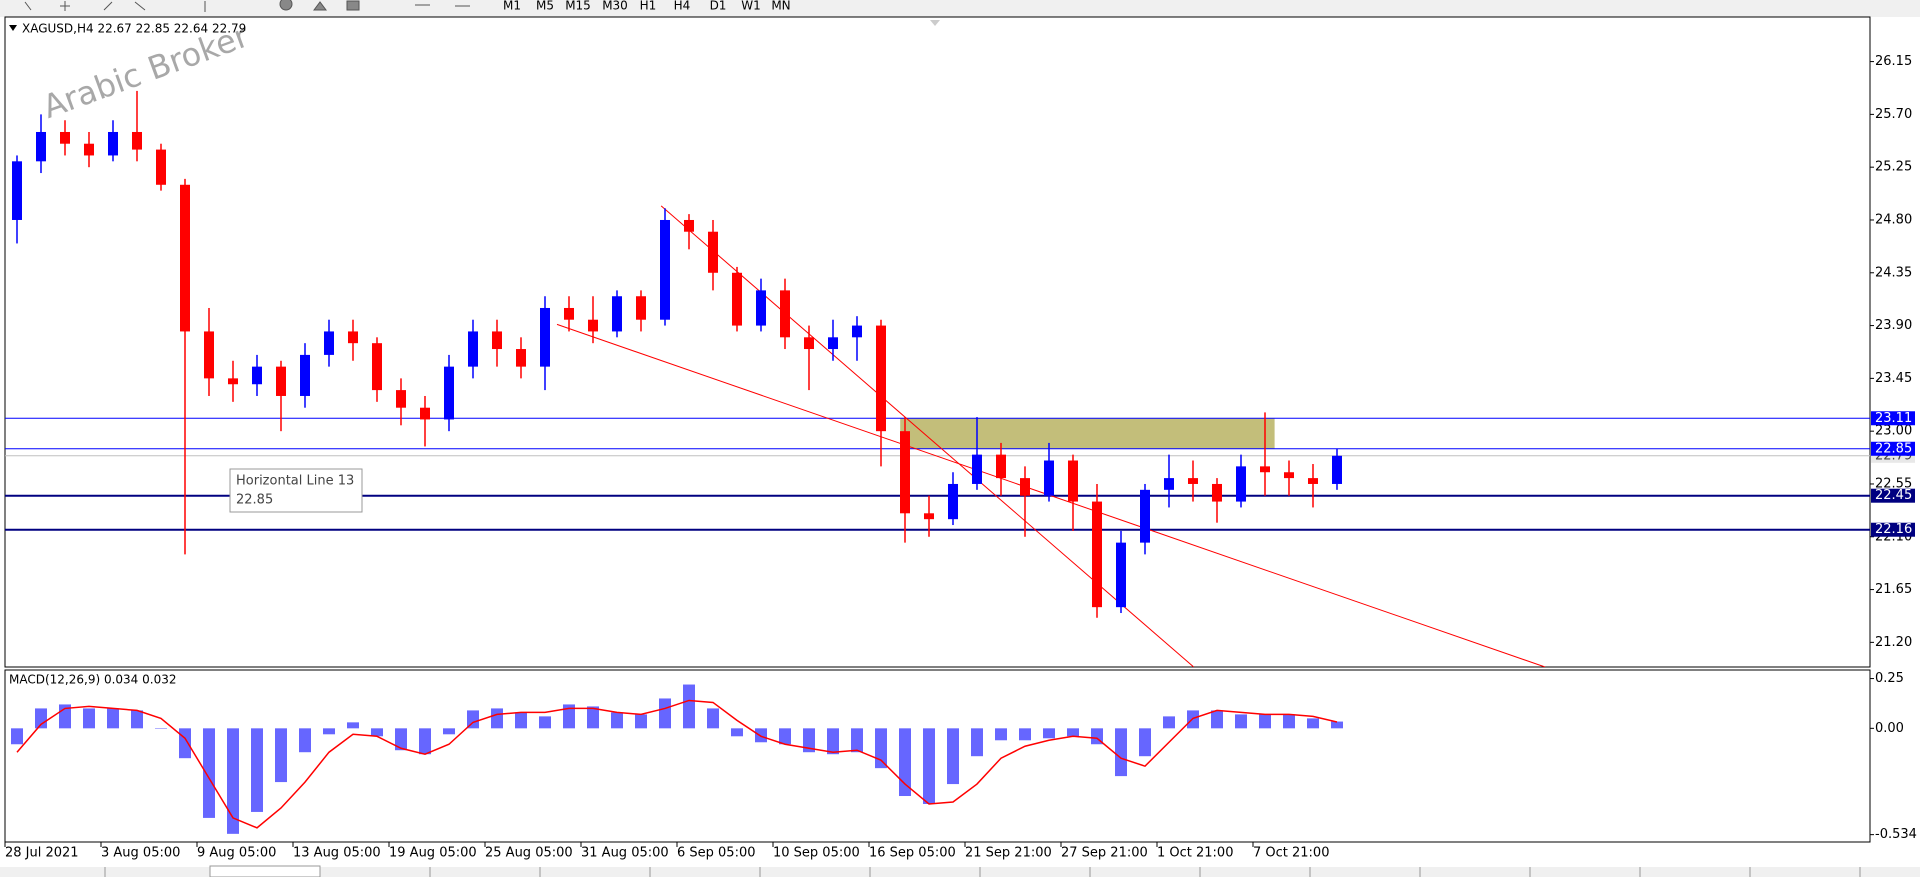  Describe the element at coordinates (13, 28) in the screenshot. I see `title-arrow` at that location.